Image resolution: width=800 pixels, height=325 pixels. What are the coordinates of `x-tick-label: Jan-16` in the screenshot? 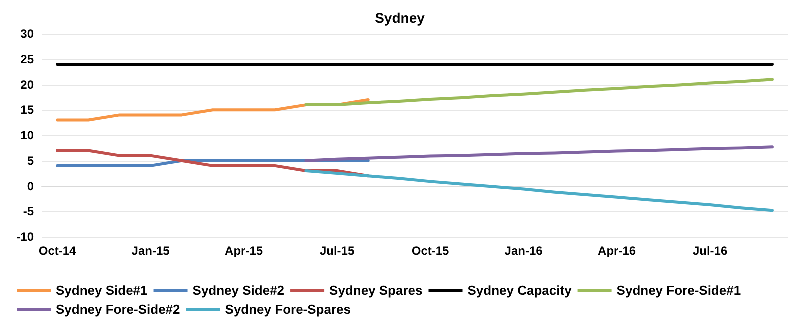 It's located at (524, 251).